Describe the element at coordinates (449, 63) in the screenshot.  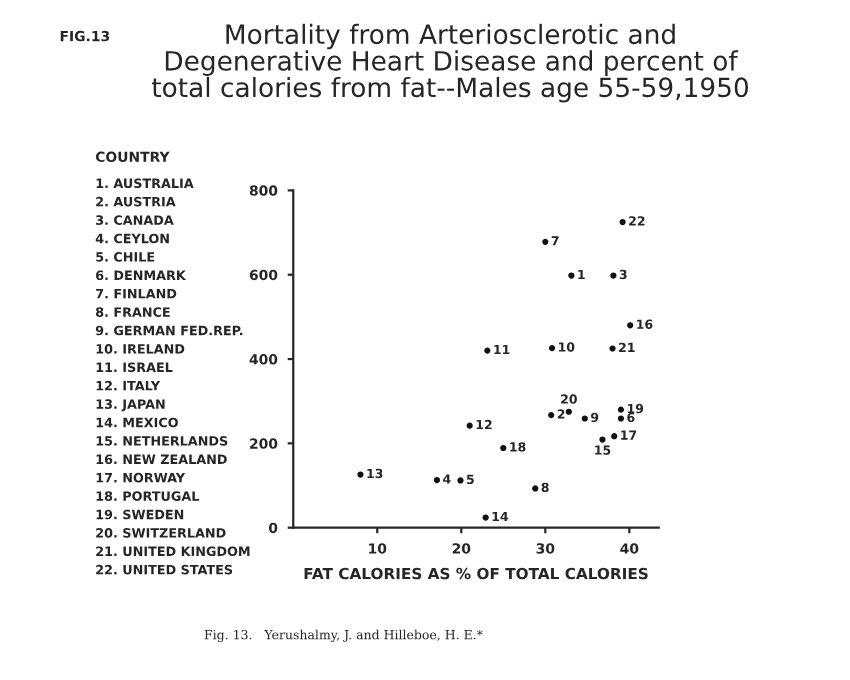
I see `chart-title: Mortality from Arteriosclerotic and Degenerative Heart Disease and percent of total calories from fat--Males age 55-59,1950` at that location.